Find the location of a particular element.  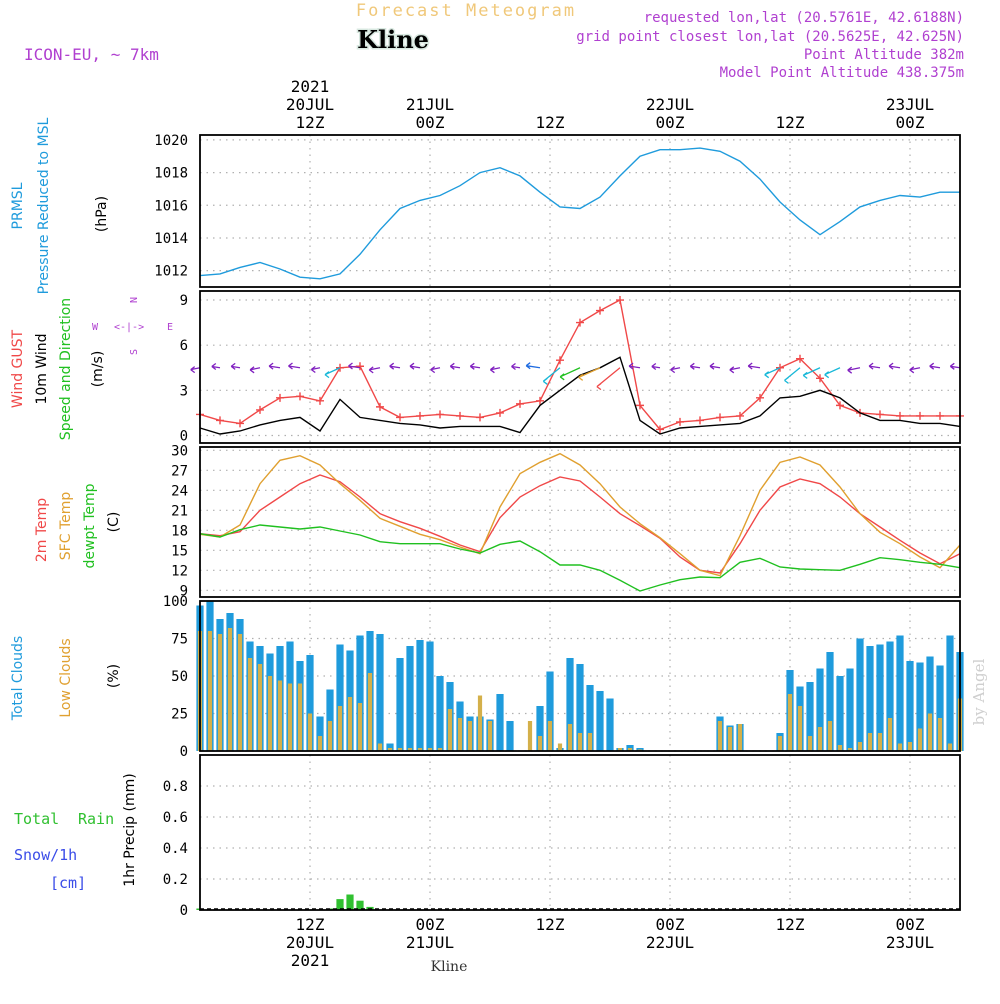

compass-west: W is located at coordinates (95, 327).